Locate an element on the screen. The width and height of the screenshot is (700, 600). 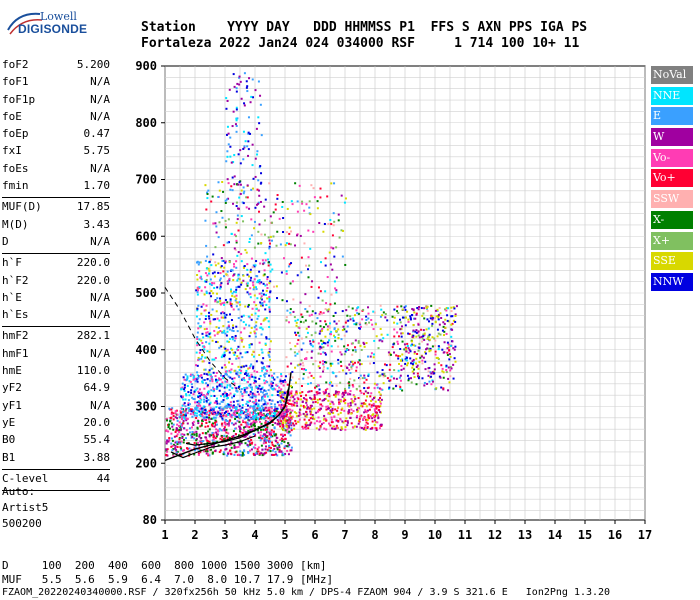
logo-text-lowell: Lowell is located at coordinates (58, 16).